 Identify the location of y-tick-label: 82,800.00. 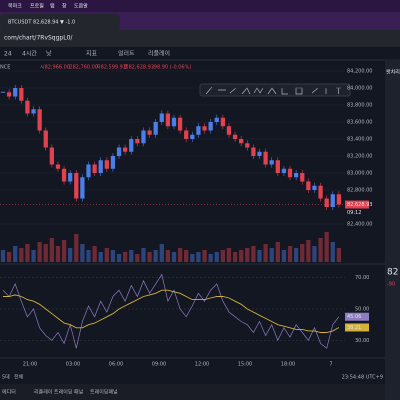
(359, 191).